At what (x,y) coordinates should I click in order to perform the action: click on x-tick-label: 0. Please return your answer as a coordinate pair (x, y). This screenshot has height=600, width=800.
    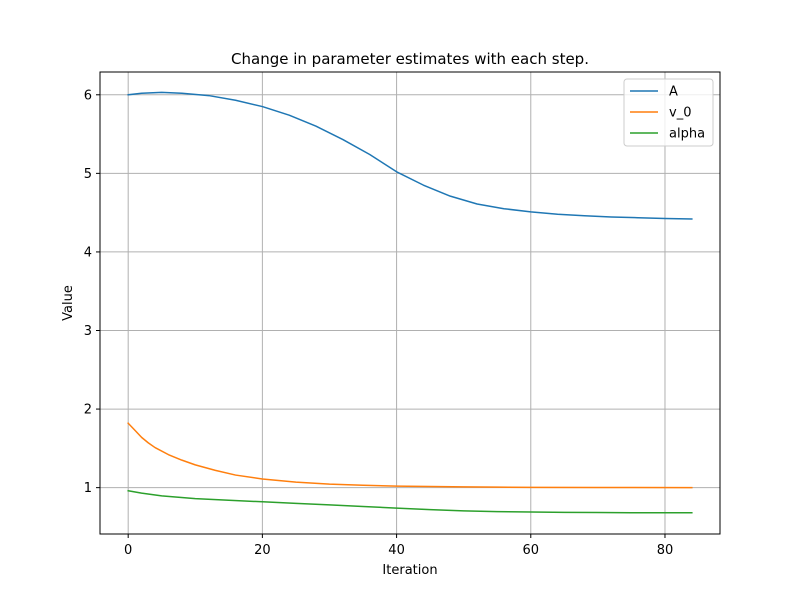
    Looking at the image, I should click on (128, 550).